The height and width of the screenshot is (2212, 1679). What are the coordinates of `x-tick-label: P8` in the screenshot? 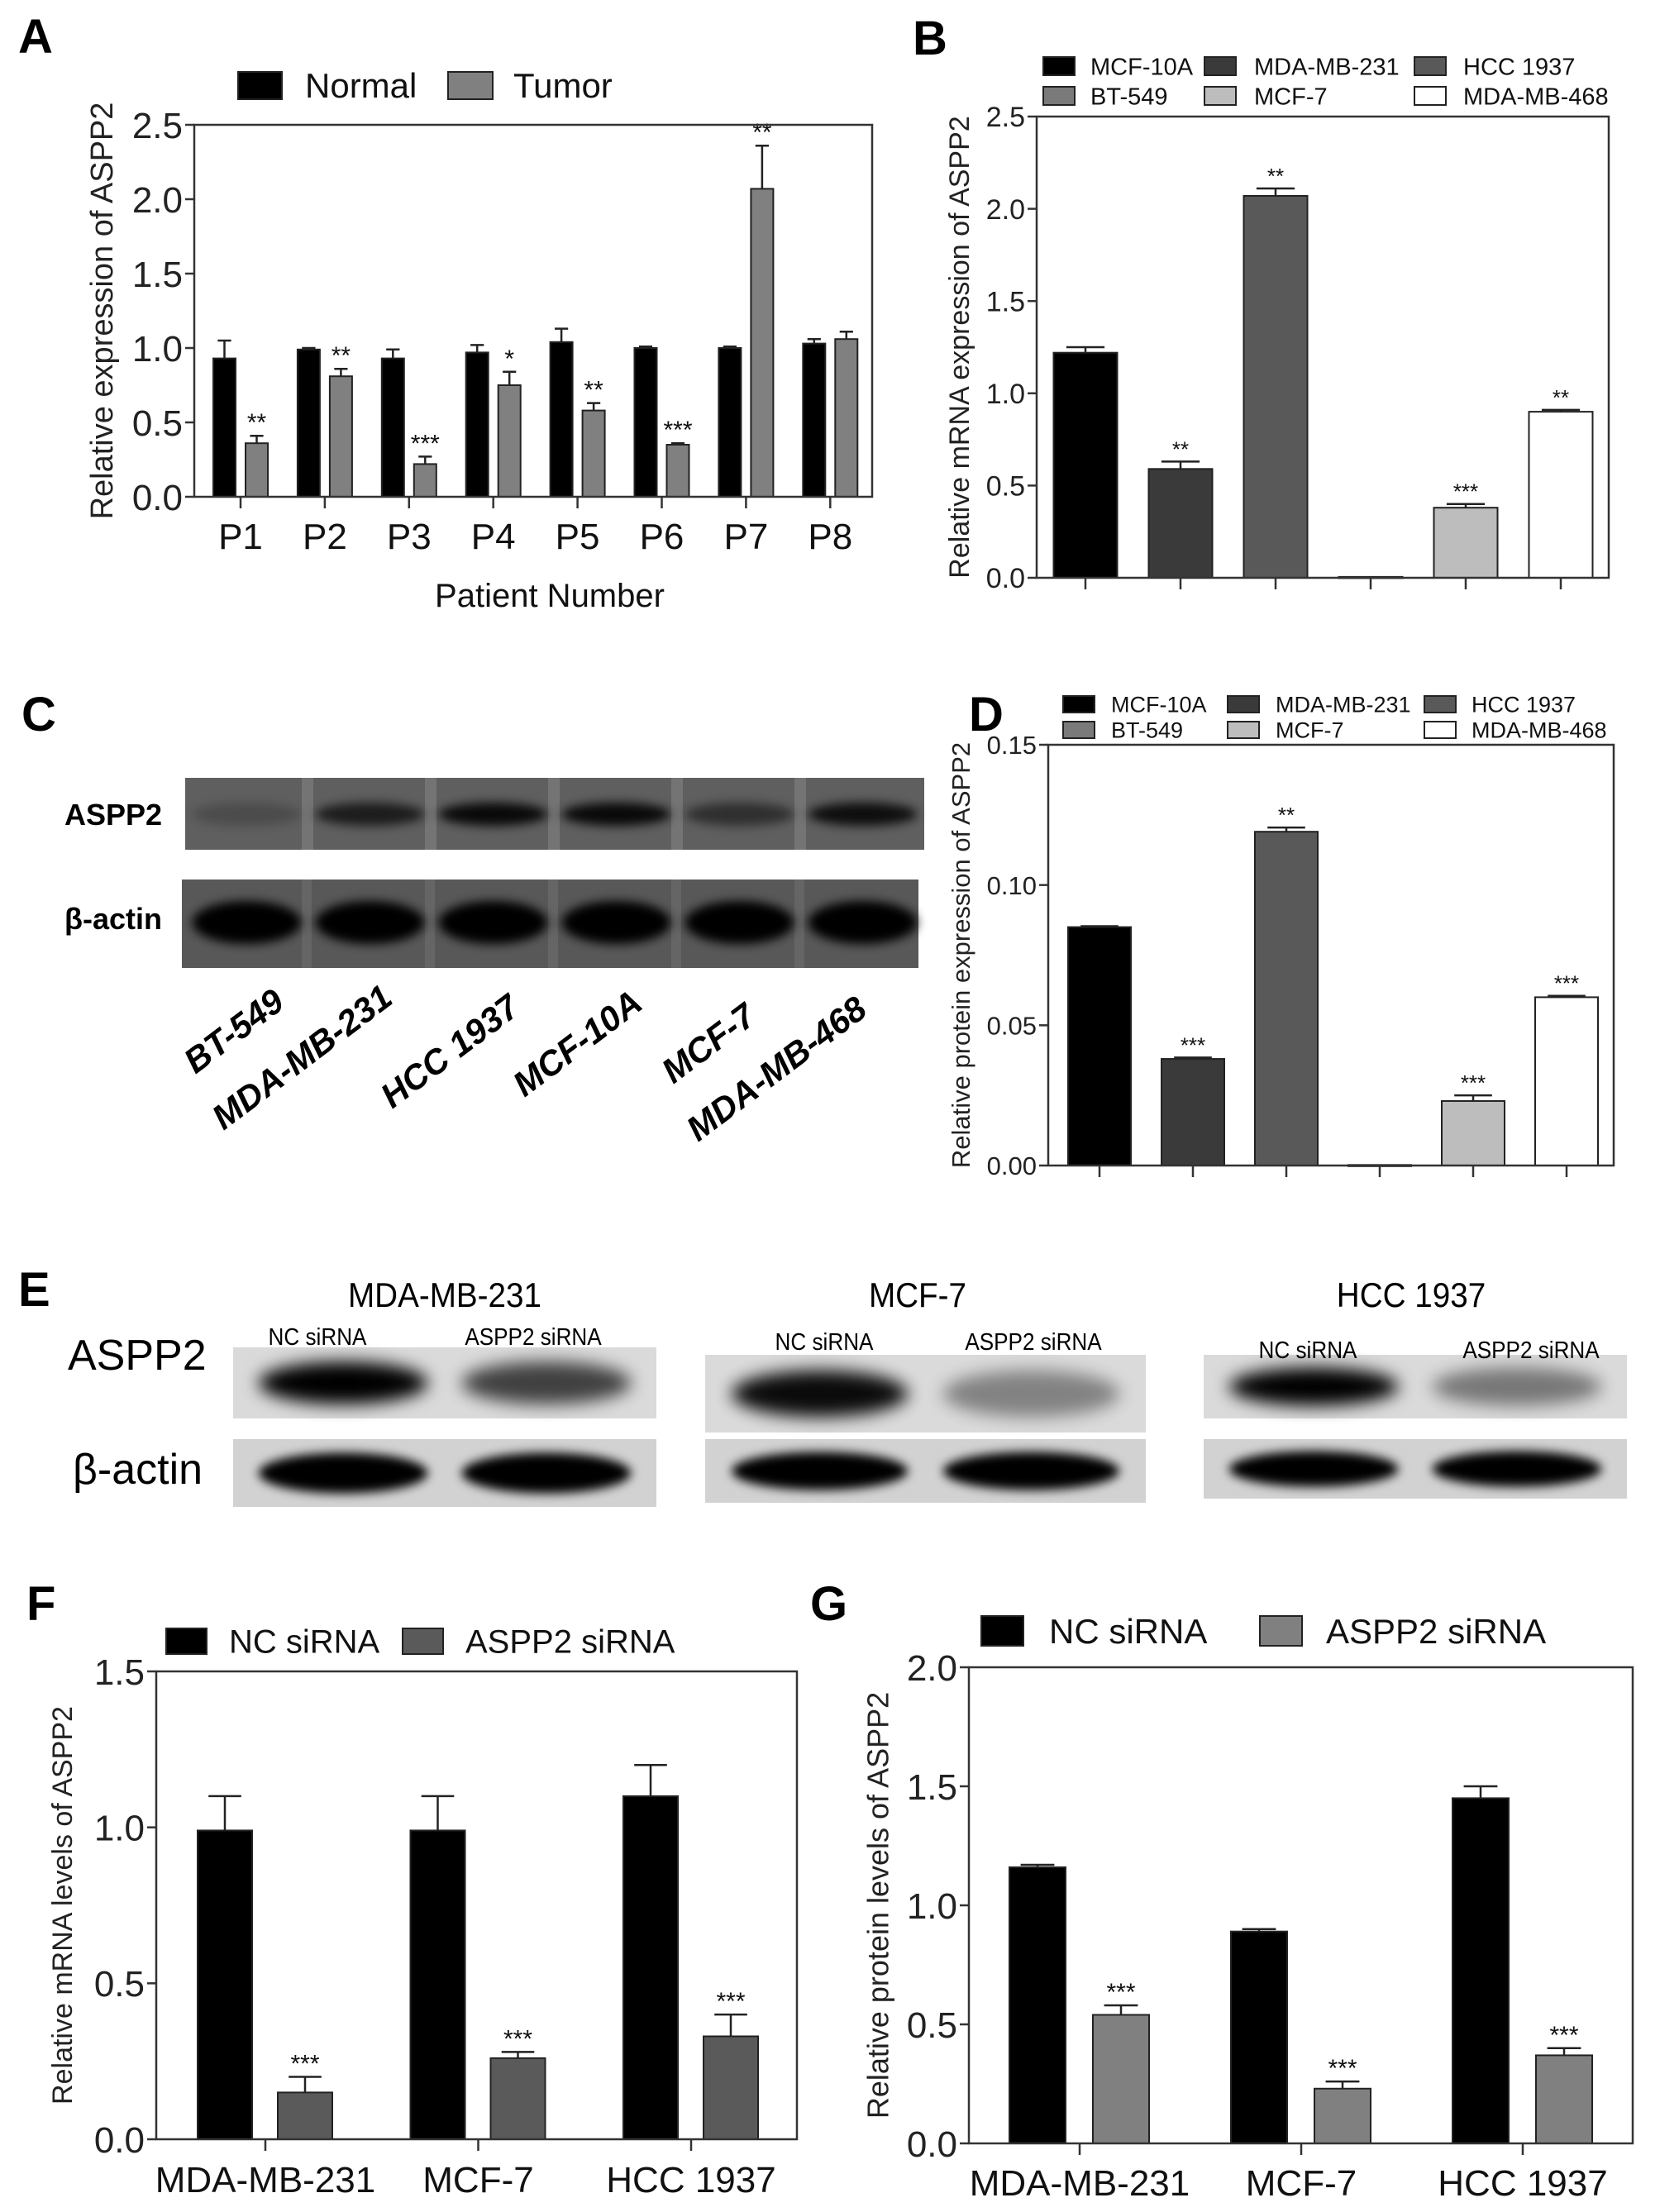 It's located at (830, 537).